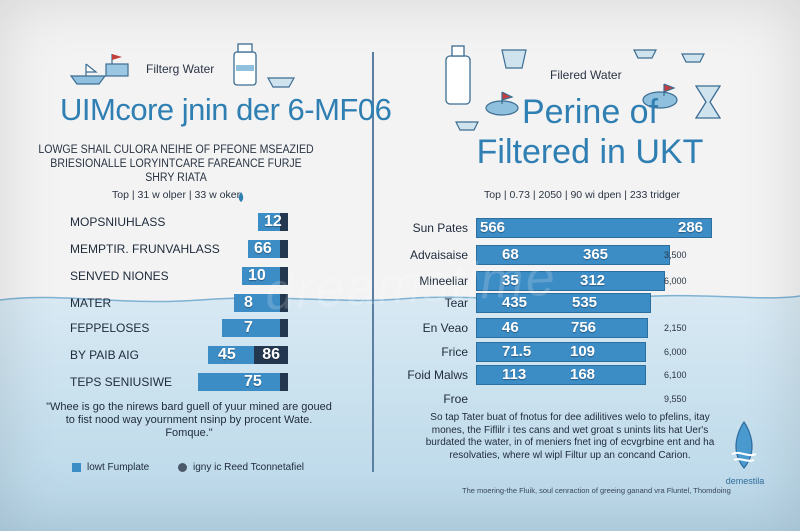  What do you see at coordinates (675, 328) in the screenshot?
I see `right-row-note: 2,150` at bounding box center [675, 328].